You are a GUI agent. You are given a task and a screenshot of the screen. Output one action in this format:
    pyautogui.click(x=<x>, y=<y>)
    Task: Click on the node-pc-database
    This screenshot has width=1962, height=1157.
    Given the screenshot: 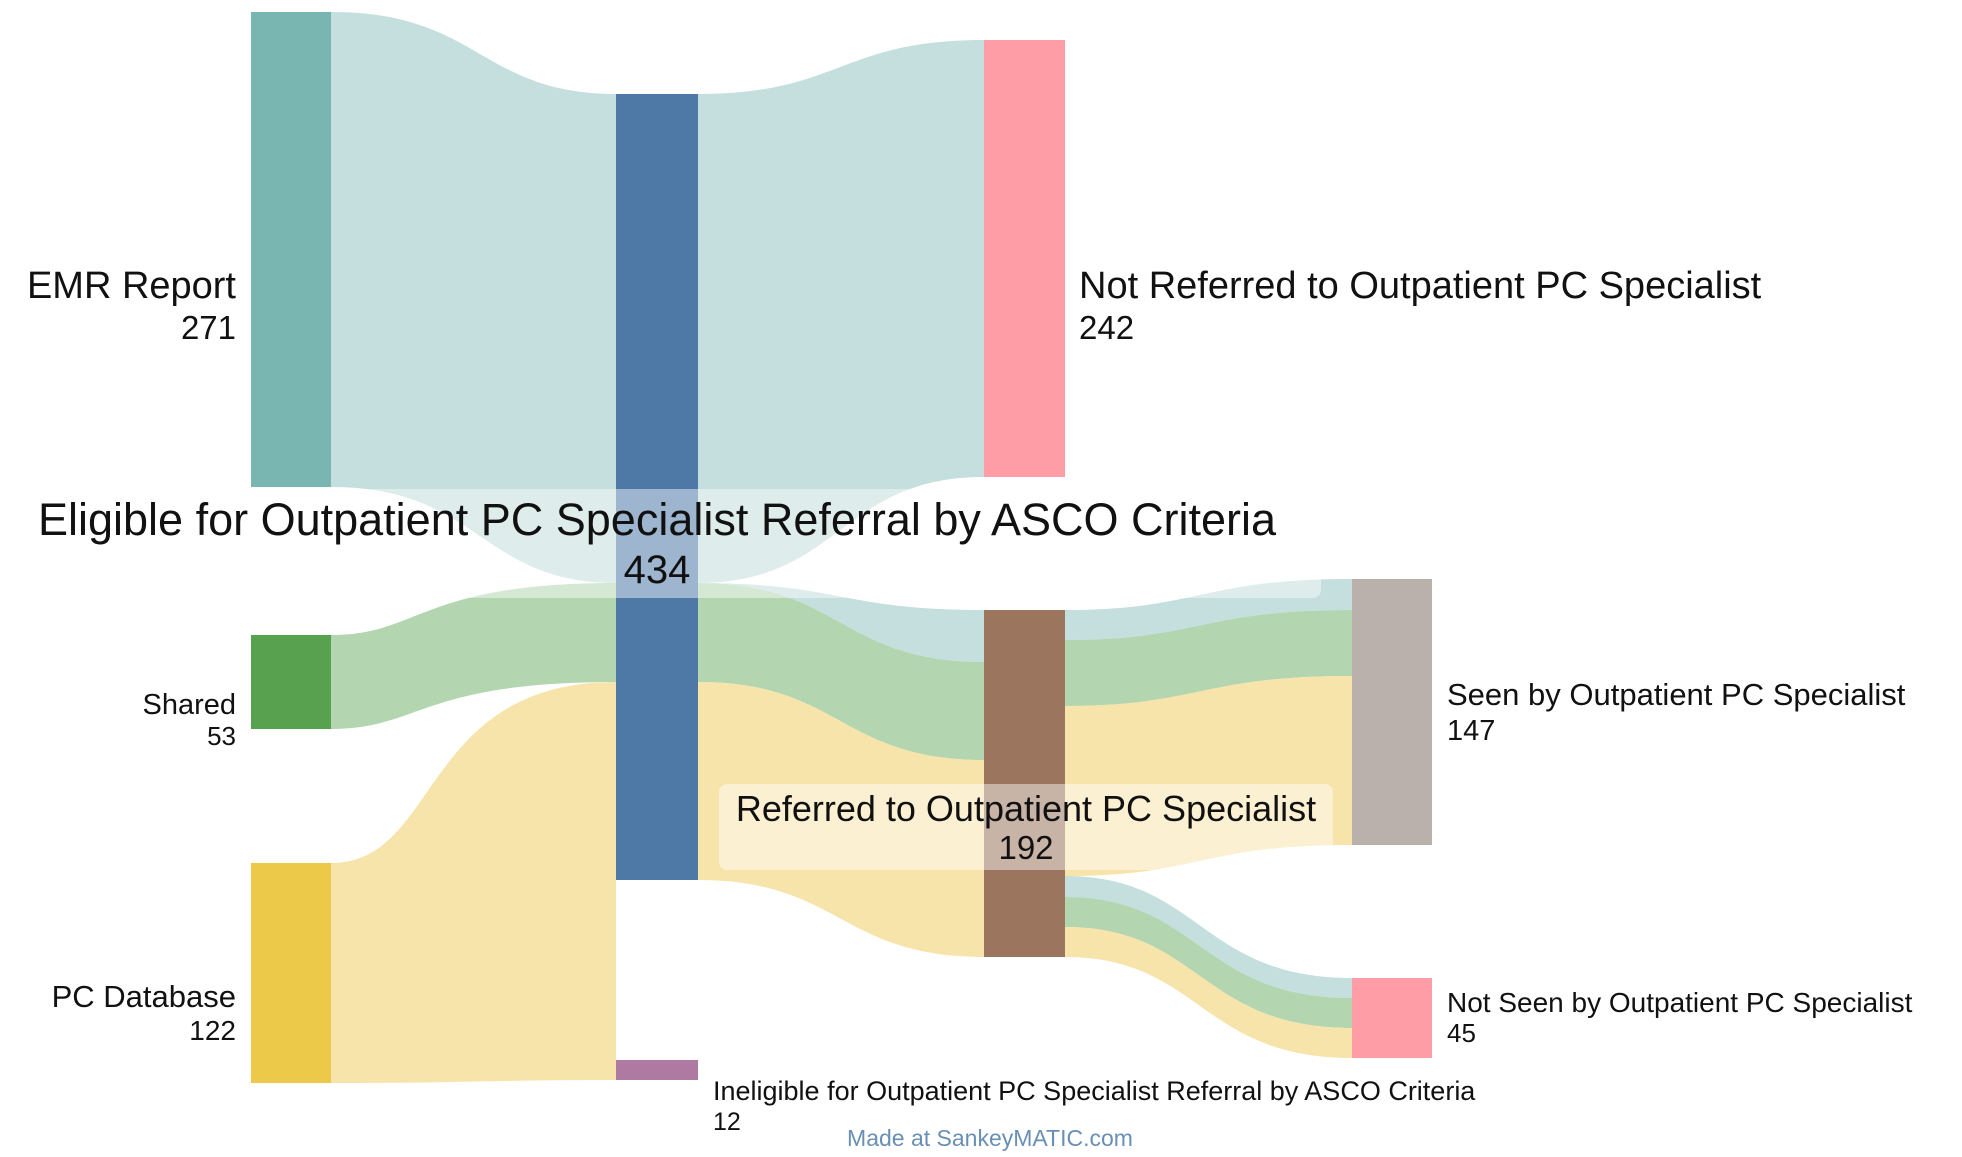 What is the action you would take?
    pyautogui.click(x=291, y=973)
    